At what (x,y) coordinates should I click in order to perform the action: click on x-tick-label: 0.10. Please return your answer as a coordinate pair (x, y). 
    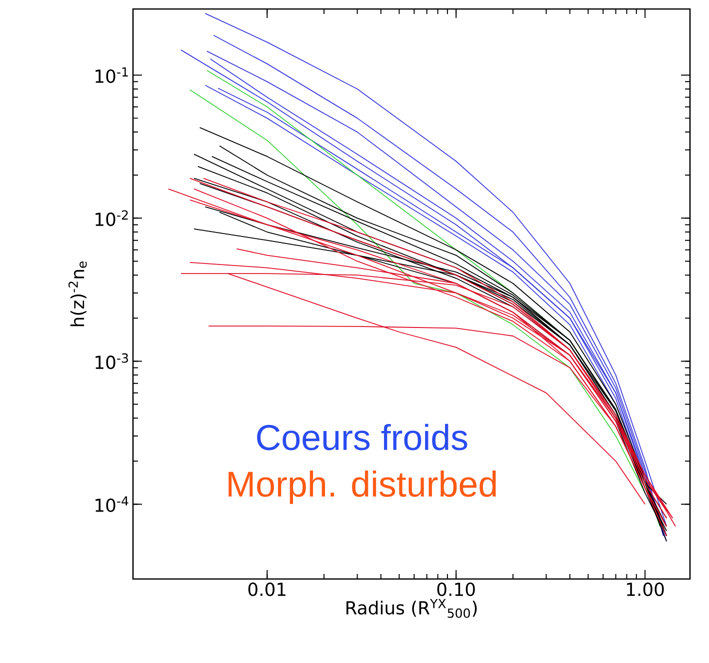
    Looking at the image, I should click on (456, 589).